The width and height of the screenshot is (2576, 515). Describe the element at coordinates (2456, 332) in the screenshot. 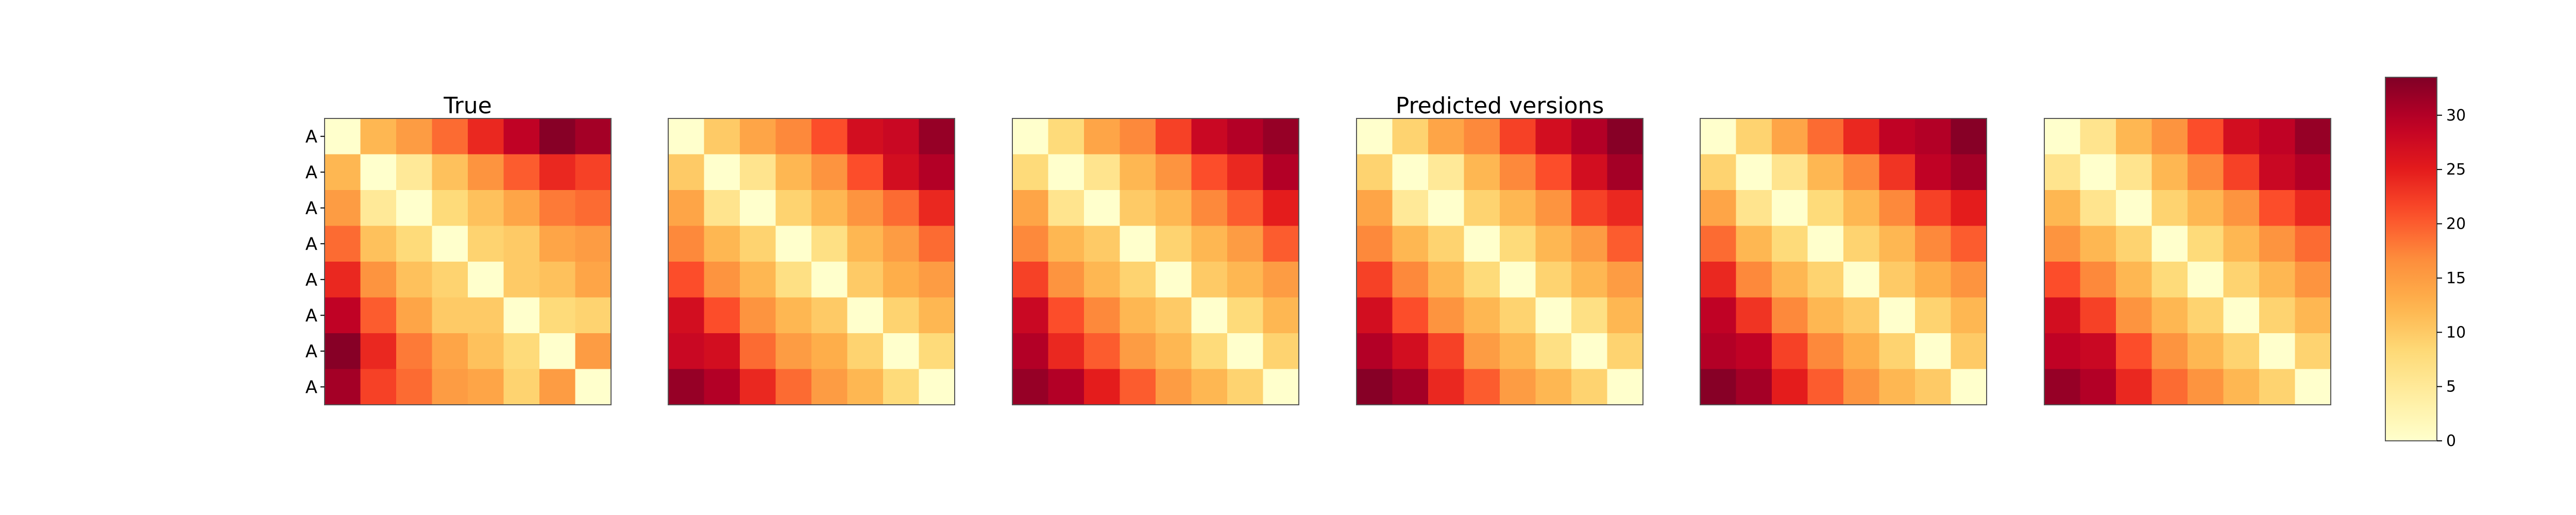

I see `colorbar-tick-label: 10` at that location.